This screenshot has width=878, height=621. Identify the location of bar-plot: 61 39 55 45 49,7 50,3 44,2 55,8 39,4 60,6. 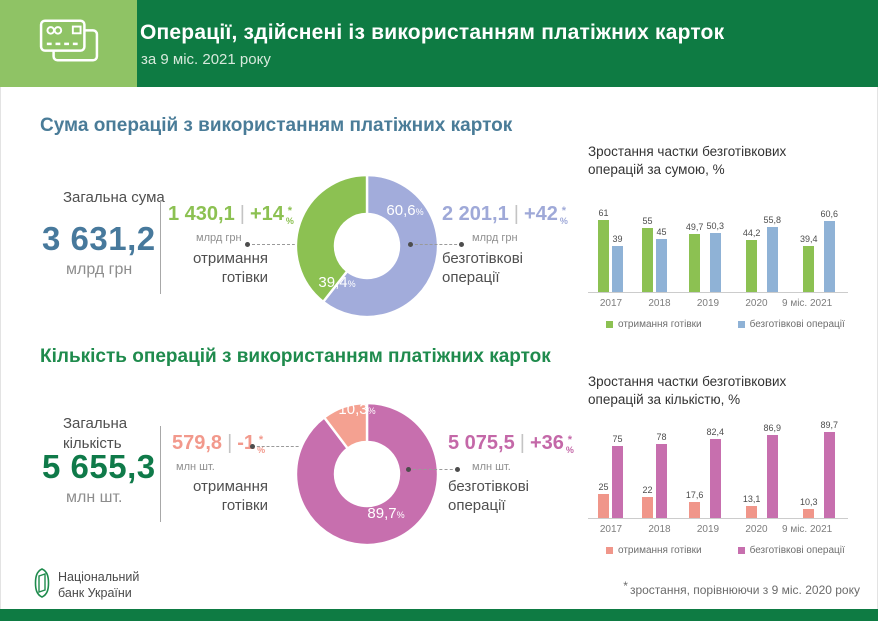
(718, 241).